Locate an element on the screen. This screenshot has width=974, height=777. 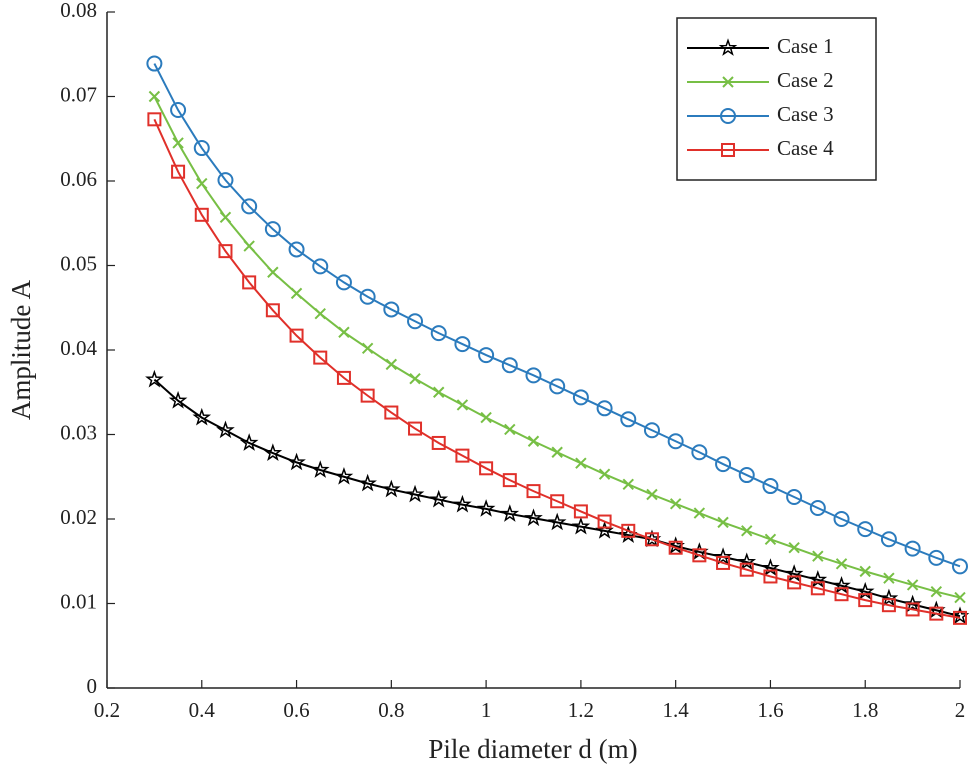
x-tick-label: 1 is located at coordinates (486, 710).